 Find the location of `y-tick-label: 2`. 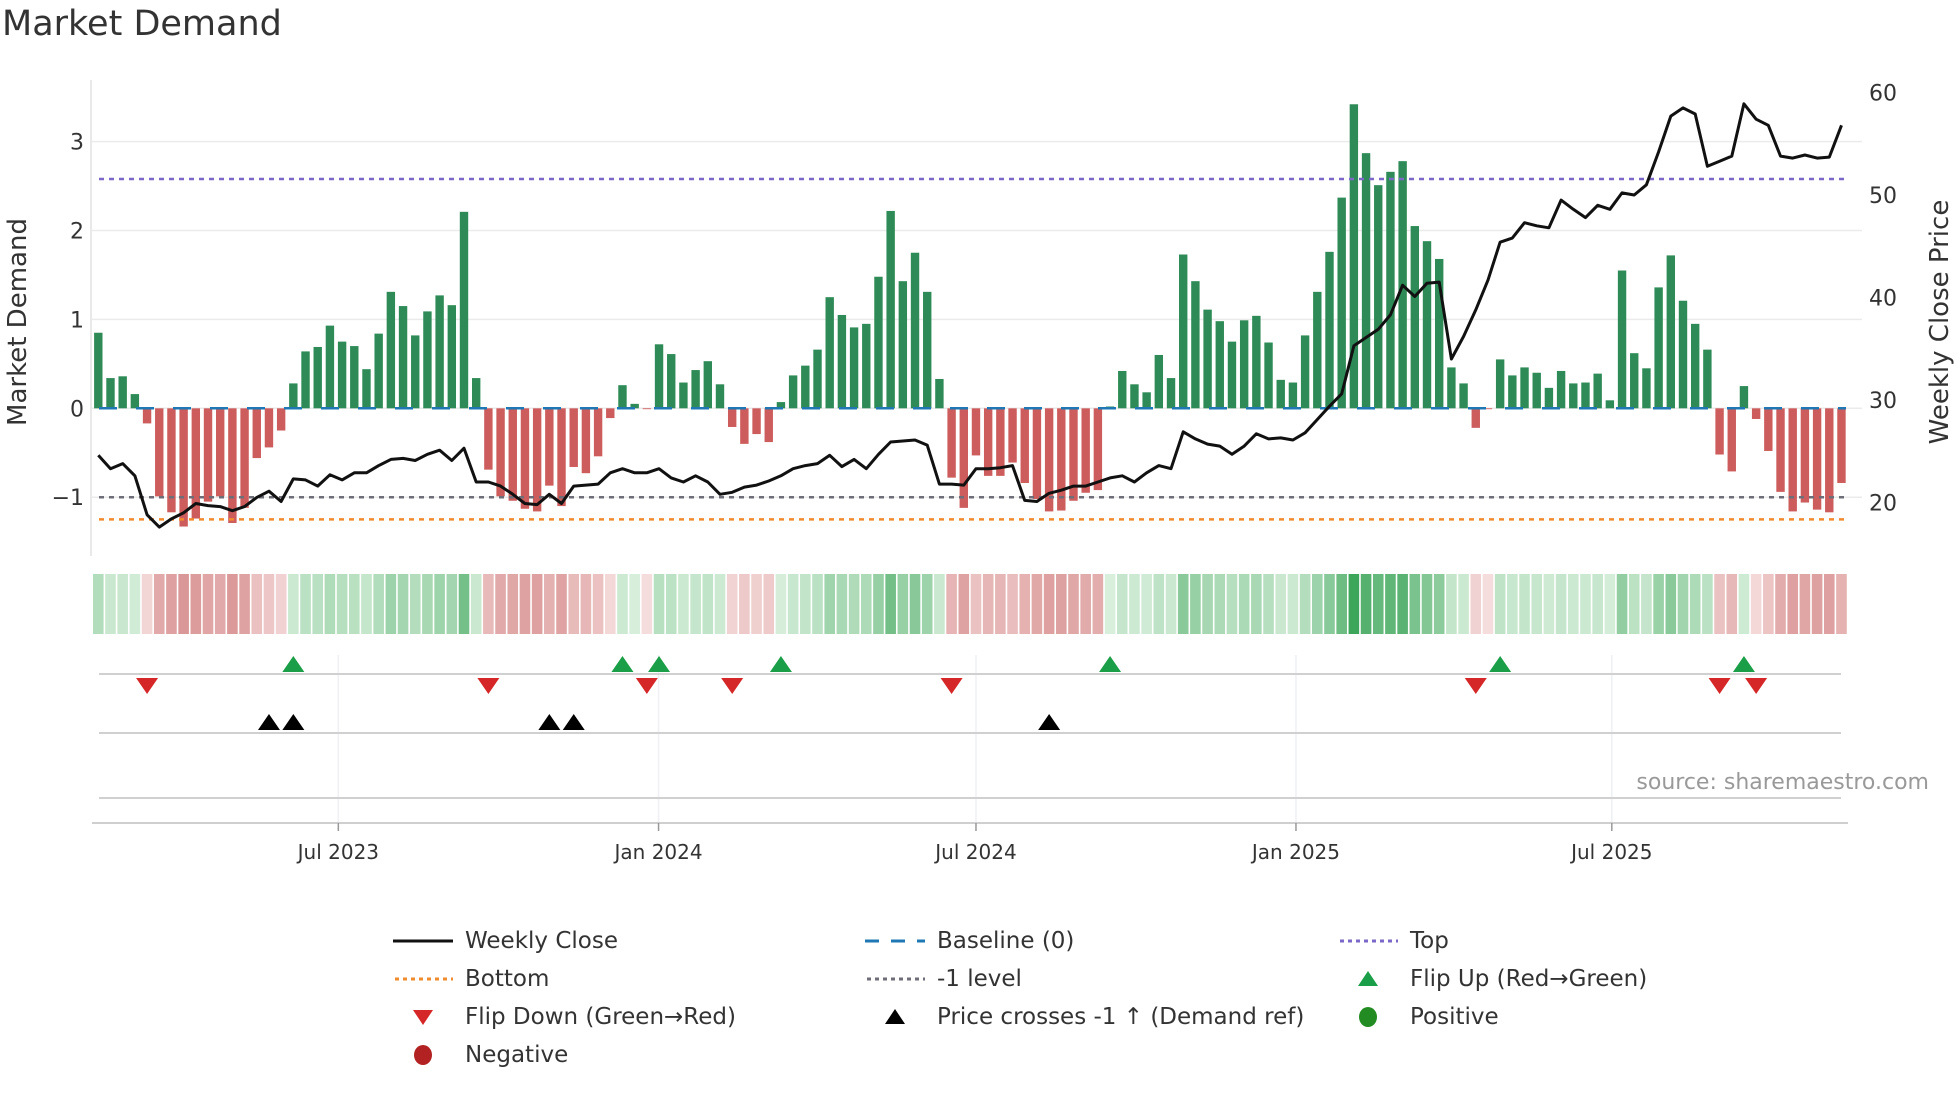

y-tick-label: 2 is located at coordinates (77, 232).